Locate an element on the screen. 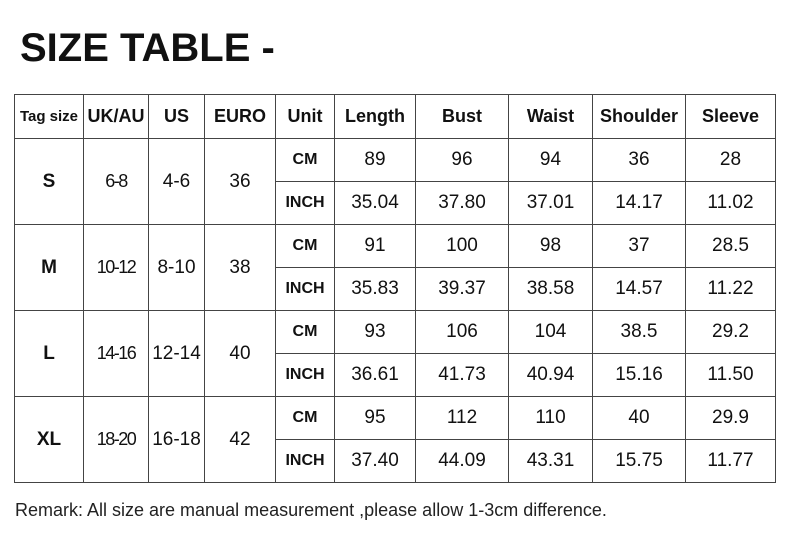  measurement-cell: 28 is located at coordinates (730, 160).